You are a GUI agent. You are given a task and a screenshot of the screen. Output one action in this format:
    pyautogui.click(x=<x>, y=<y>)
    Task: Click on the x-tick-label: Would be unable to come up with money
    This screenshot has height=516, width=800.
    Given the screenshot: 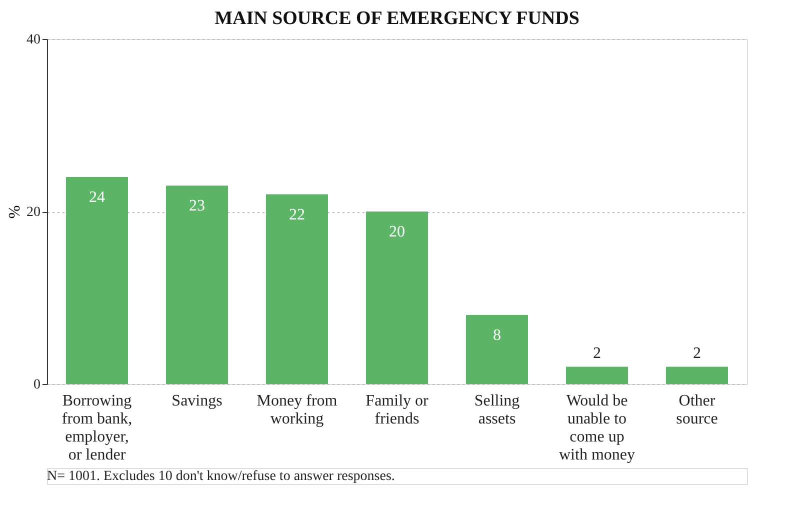 What is the action you would take?
    pyautogui.click(x=597, y=428)
    